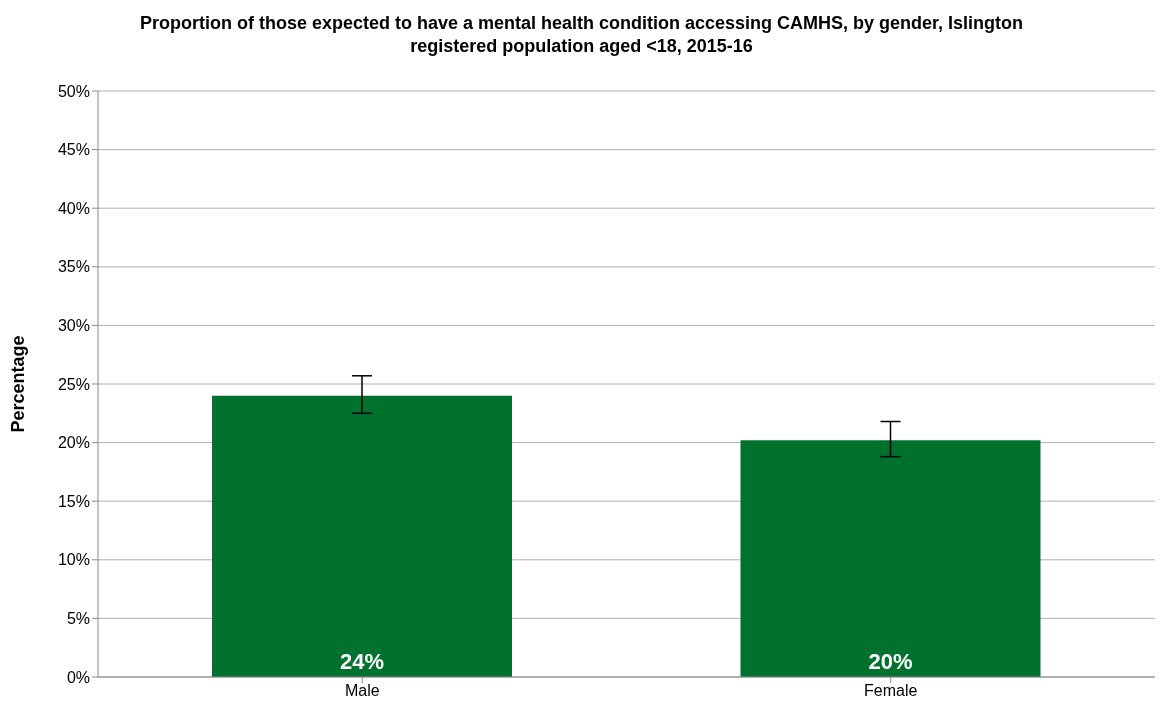  I want to click on y-tick-label: 40%, so click(73, 208).